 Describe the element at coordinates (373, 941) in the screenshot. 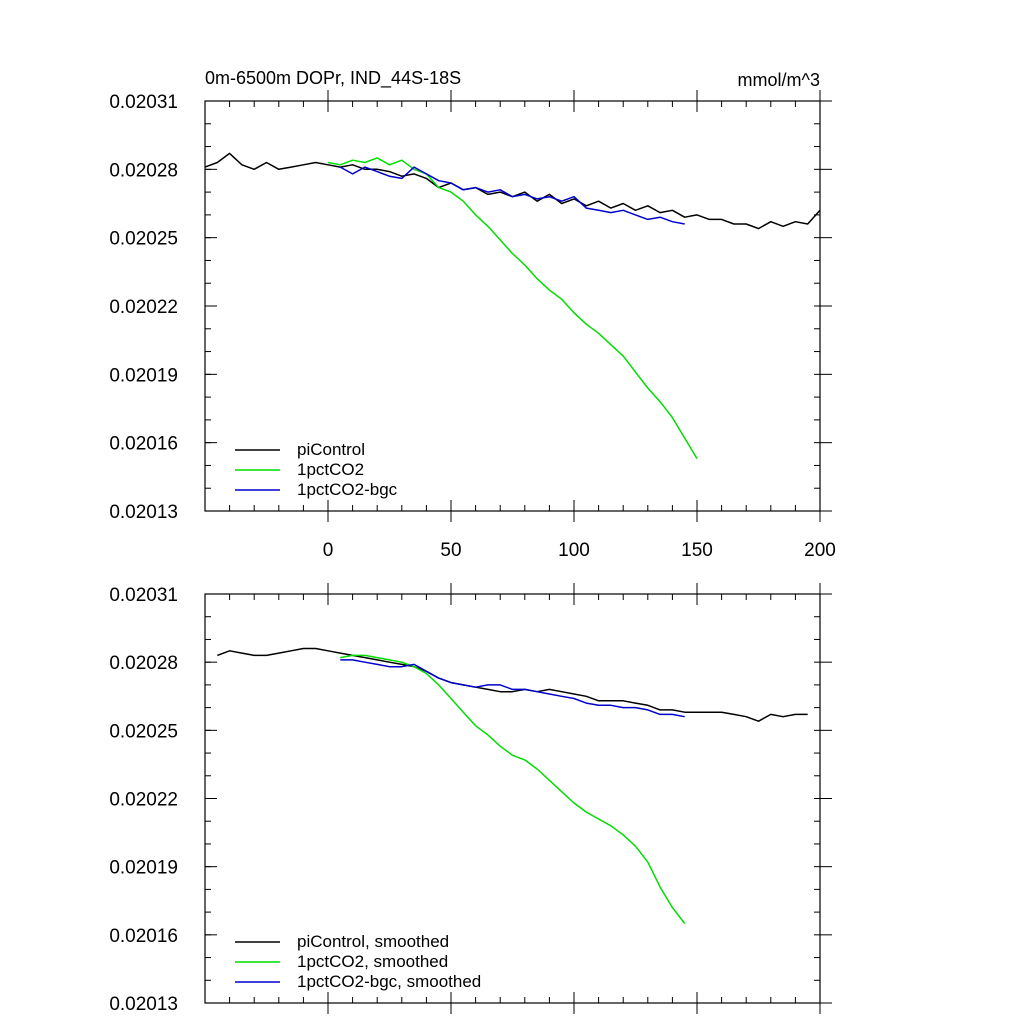

I see `legend-label: piControl, smoothed` at that location.